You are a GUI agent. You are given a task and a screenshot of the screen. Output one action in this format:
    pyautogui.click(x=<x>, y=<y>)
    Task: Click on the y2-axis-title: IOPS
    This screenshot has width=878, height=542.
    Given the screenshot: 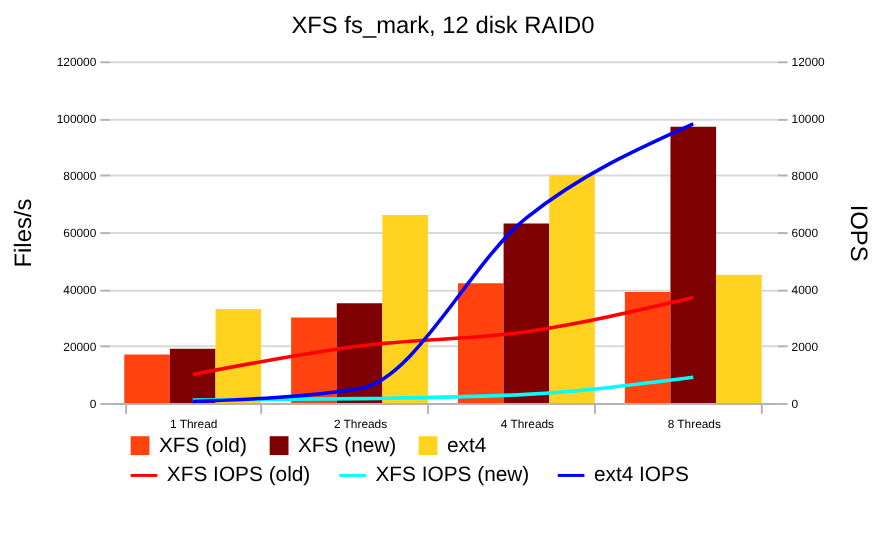 What is the action you would take?
    pyautogui.click(x=858, y=233)
    